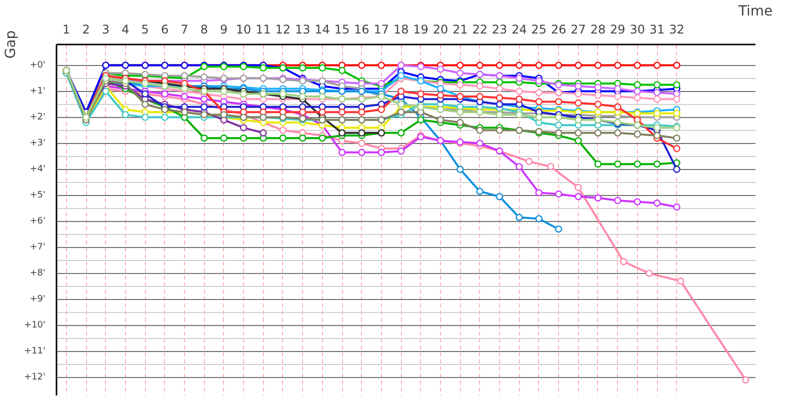 Image resolution: width=800 pixels, height=400 pixels. I want to click on y-tick-label: +2', so click(38, 117).